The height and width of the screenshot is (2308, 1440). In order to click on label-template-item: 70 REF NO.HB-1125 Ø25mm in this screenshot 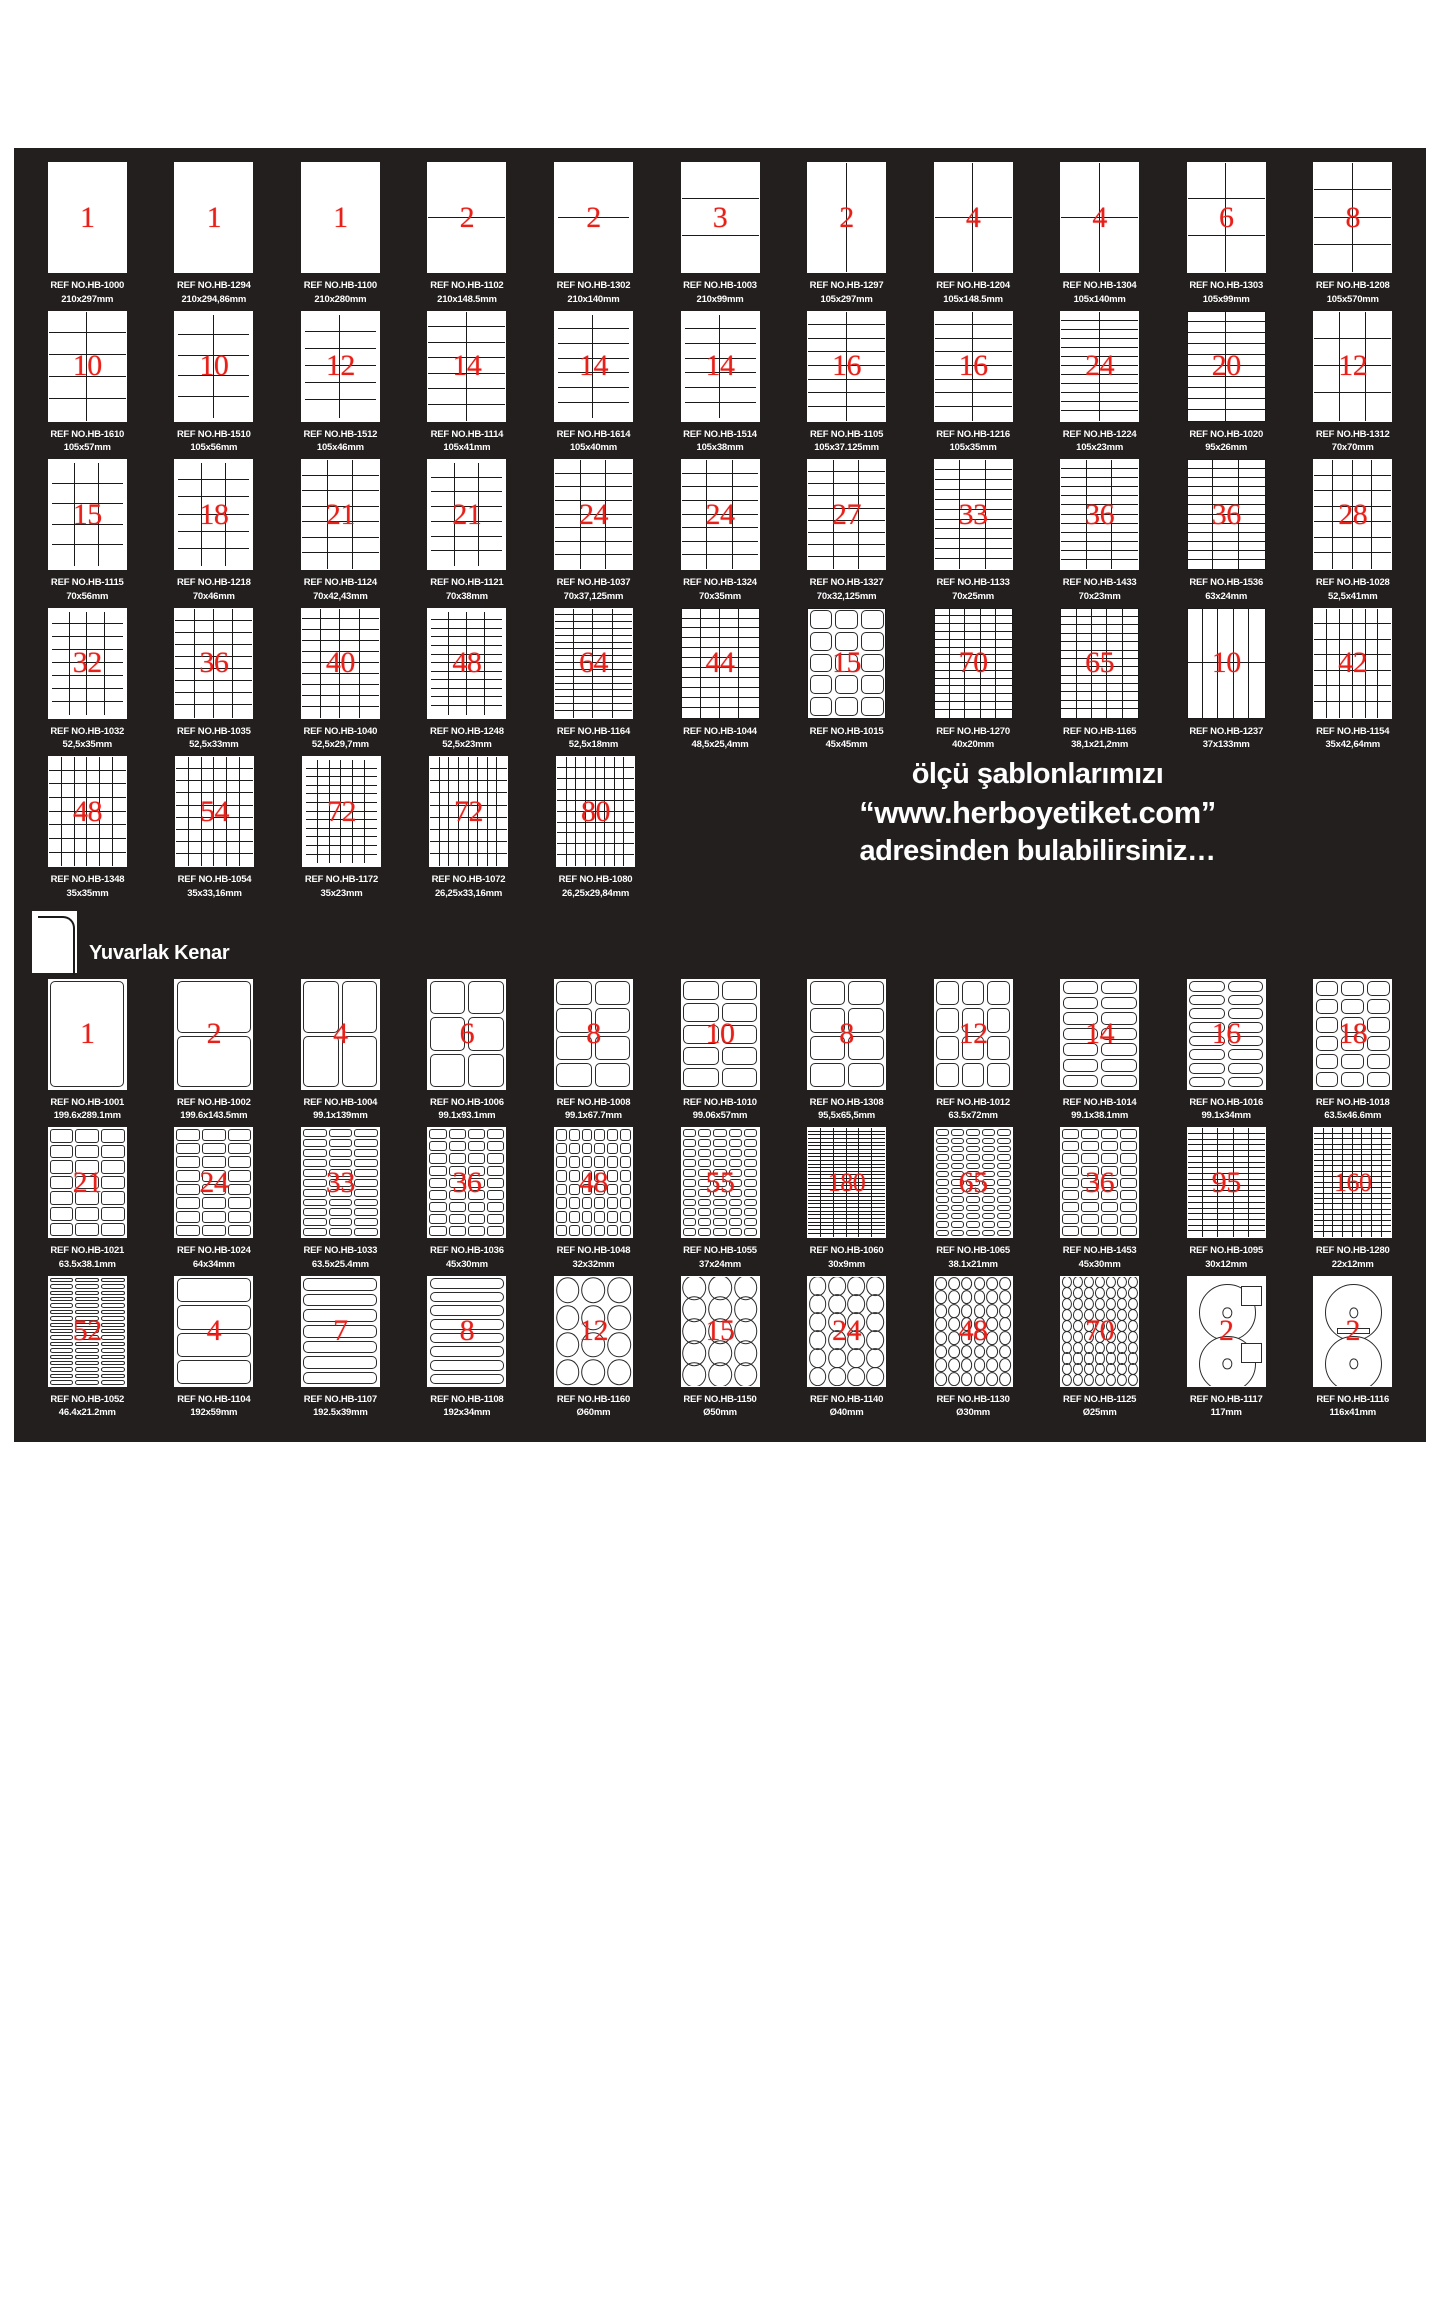, I will do `click(1099, 1348)`.